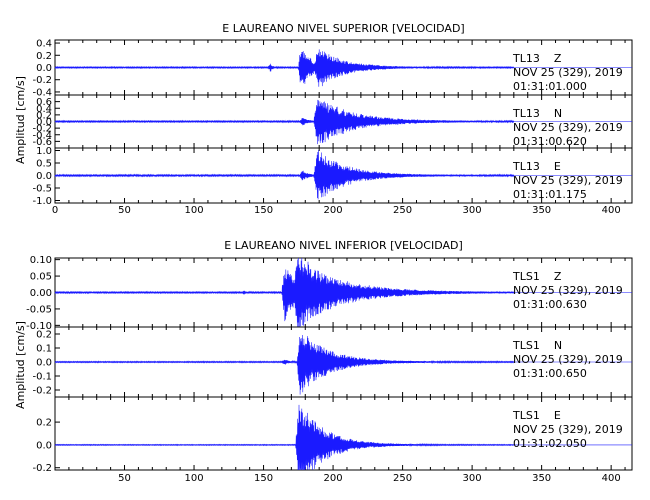 The image size is (650, 500). I want to click on record-time: 01:31:00.630, so click(550, 304).